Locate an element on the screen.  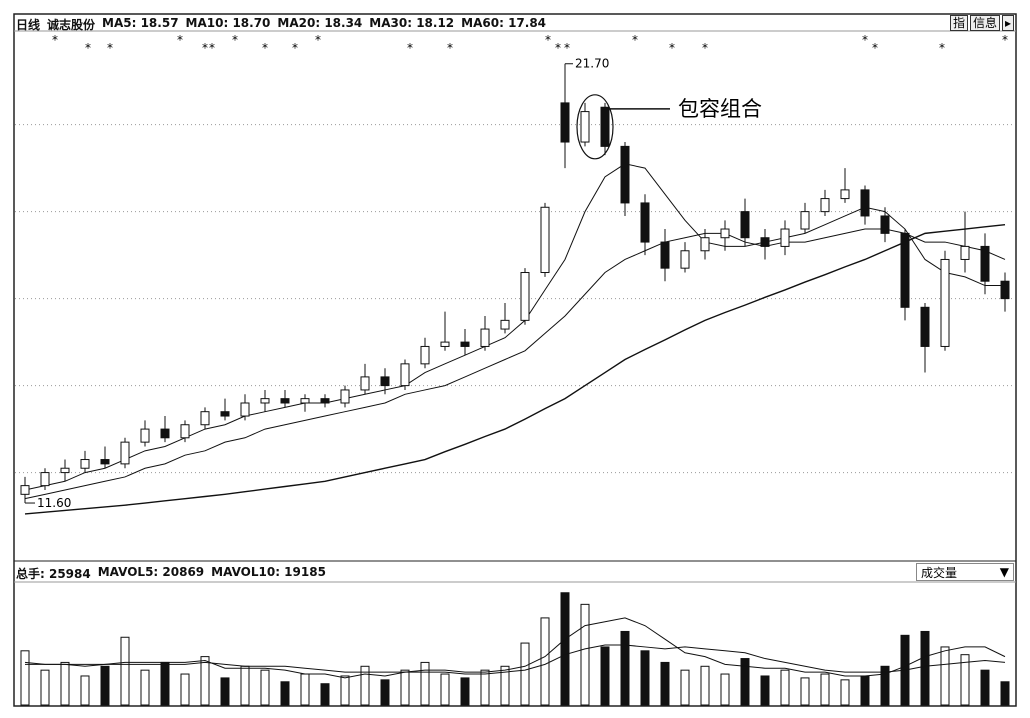
period: 日线 is located at coordinates (28, 25).